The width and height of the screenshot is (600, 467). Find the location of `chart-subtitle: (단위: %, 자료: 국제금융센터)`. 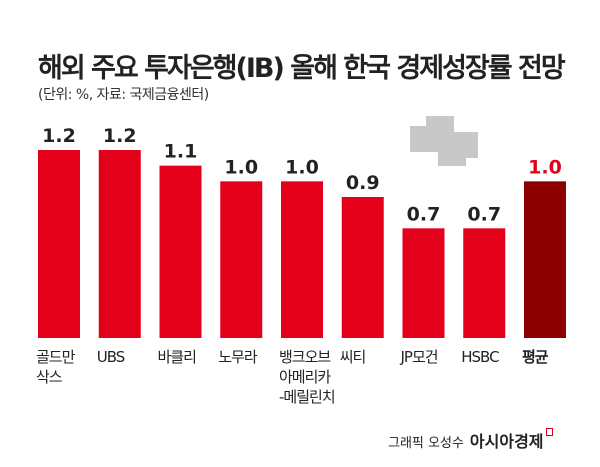

chart-subtitle: (단위: %, 자료: 국제금융센터) is located at coordinates (123, 95).